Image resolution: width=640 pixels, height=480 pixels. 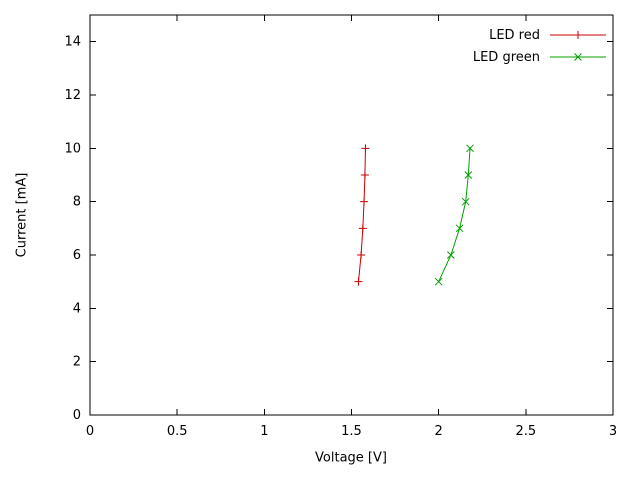 I want to click on series-markers-led-green, so click(x=454, y=215).